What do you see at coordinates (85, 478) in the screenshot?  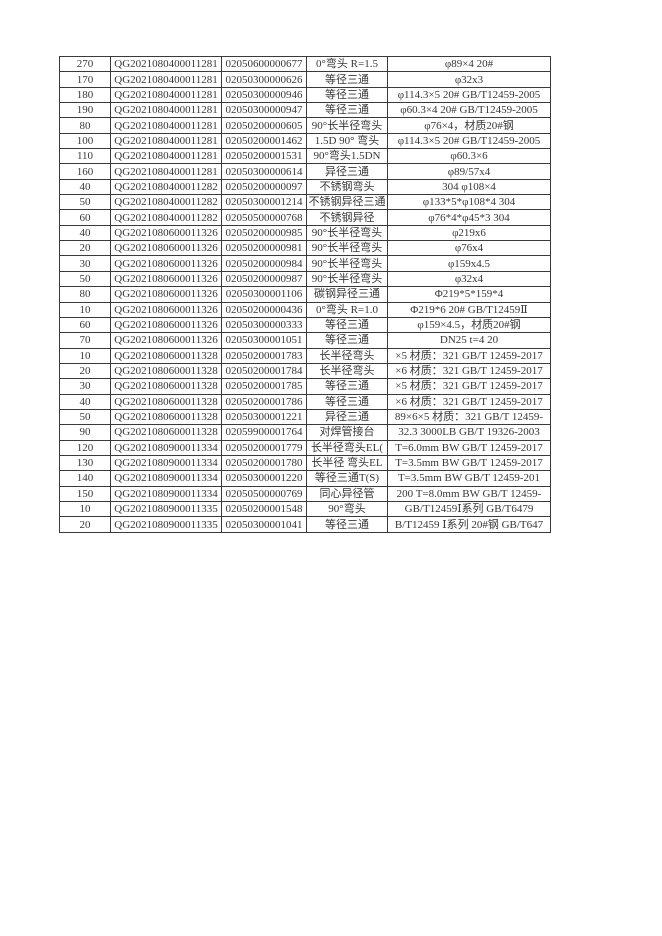 I see `cell-quantity: 140` at bounding box center [85, 478].